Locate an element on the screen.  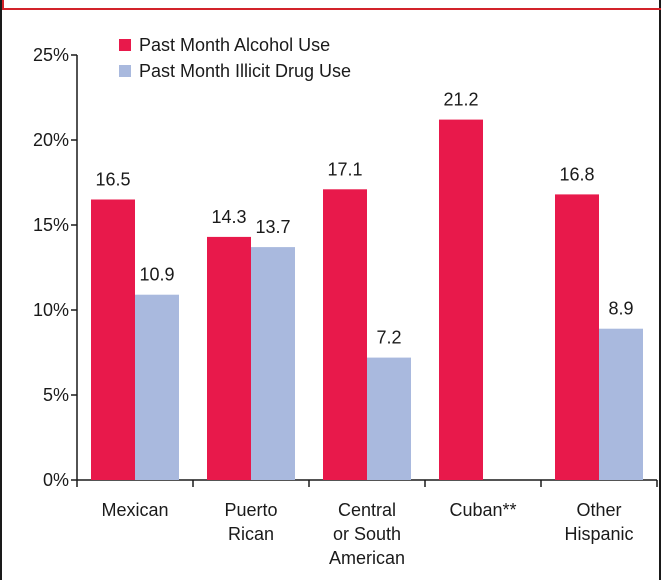
x-category-label-line: Cuban** is located at coordinates (482, 510).